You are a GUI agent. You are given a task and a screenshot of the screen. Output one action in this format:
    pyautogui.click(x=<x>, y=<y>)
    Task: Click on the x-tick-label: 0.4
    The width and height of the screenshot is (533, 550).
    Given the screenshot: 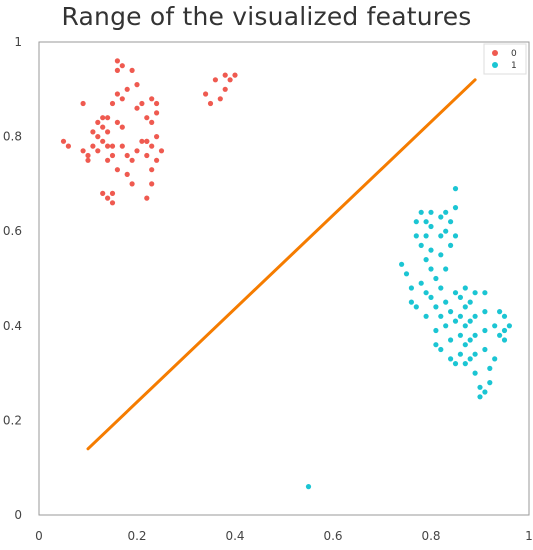 What is the action you would take?
    pyautogui.click(x=234, y=536)
    